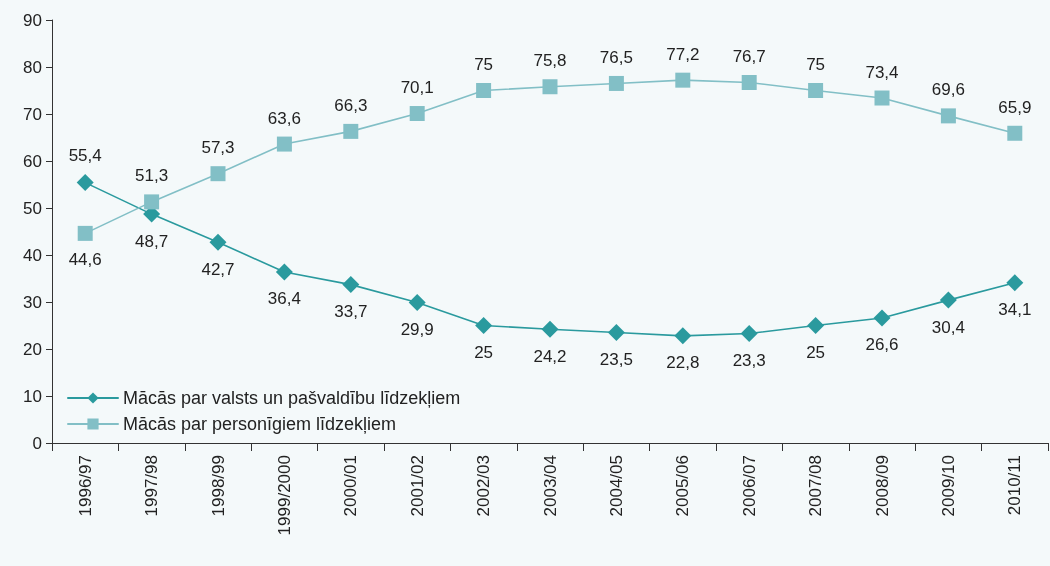  What do you see at coordinates (749, 486) in the screenshot?
I see `x-tick-label: 2006/07` at bounding box center [749, 486].